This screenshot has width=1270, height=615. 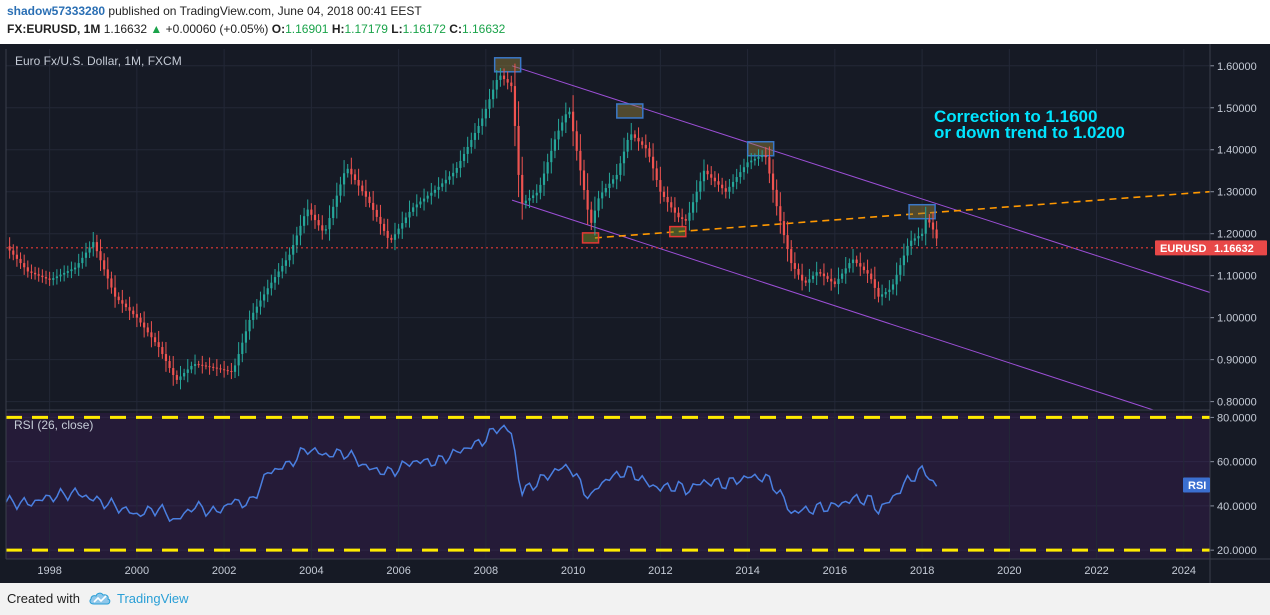 What do you see at coordinates (660, 571) in the screenshot?
I see `time-tick-label: 2012` at bounding box center [660, 571].